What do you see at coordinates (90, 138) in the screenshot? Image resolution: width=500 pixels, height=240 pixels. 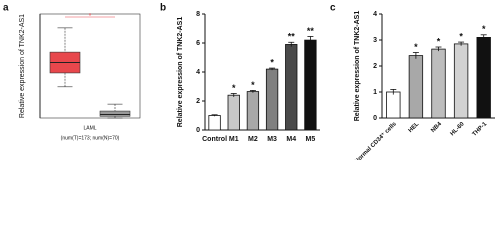 I see `x-axis-label: (num(T)=173; num(N)=70)` at bounding box center [90, 138].